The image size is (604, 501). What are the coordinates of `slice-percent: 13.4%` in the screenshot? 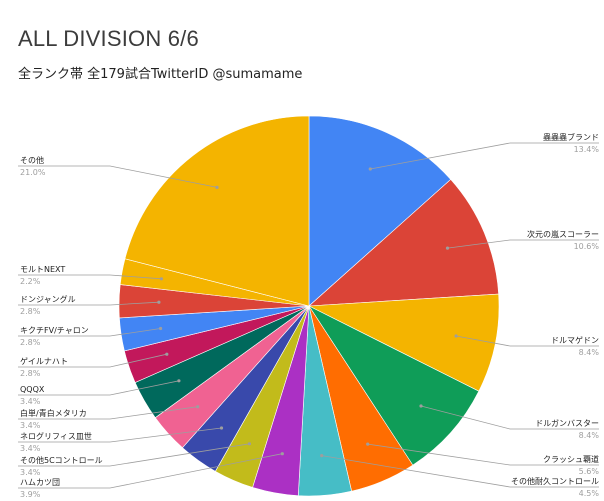 It's located at (587, 149).